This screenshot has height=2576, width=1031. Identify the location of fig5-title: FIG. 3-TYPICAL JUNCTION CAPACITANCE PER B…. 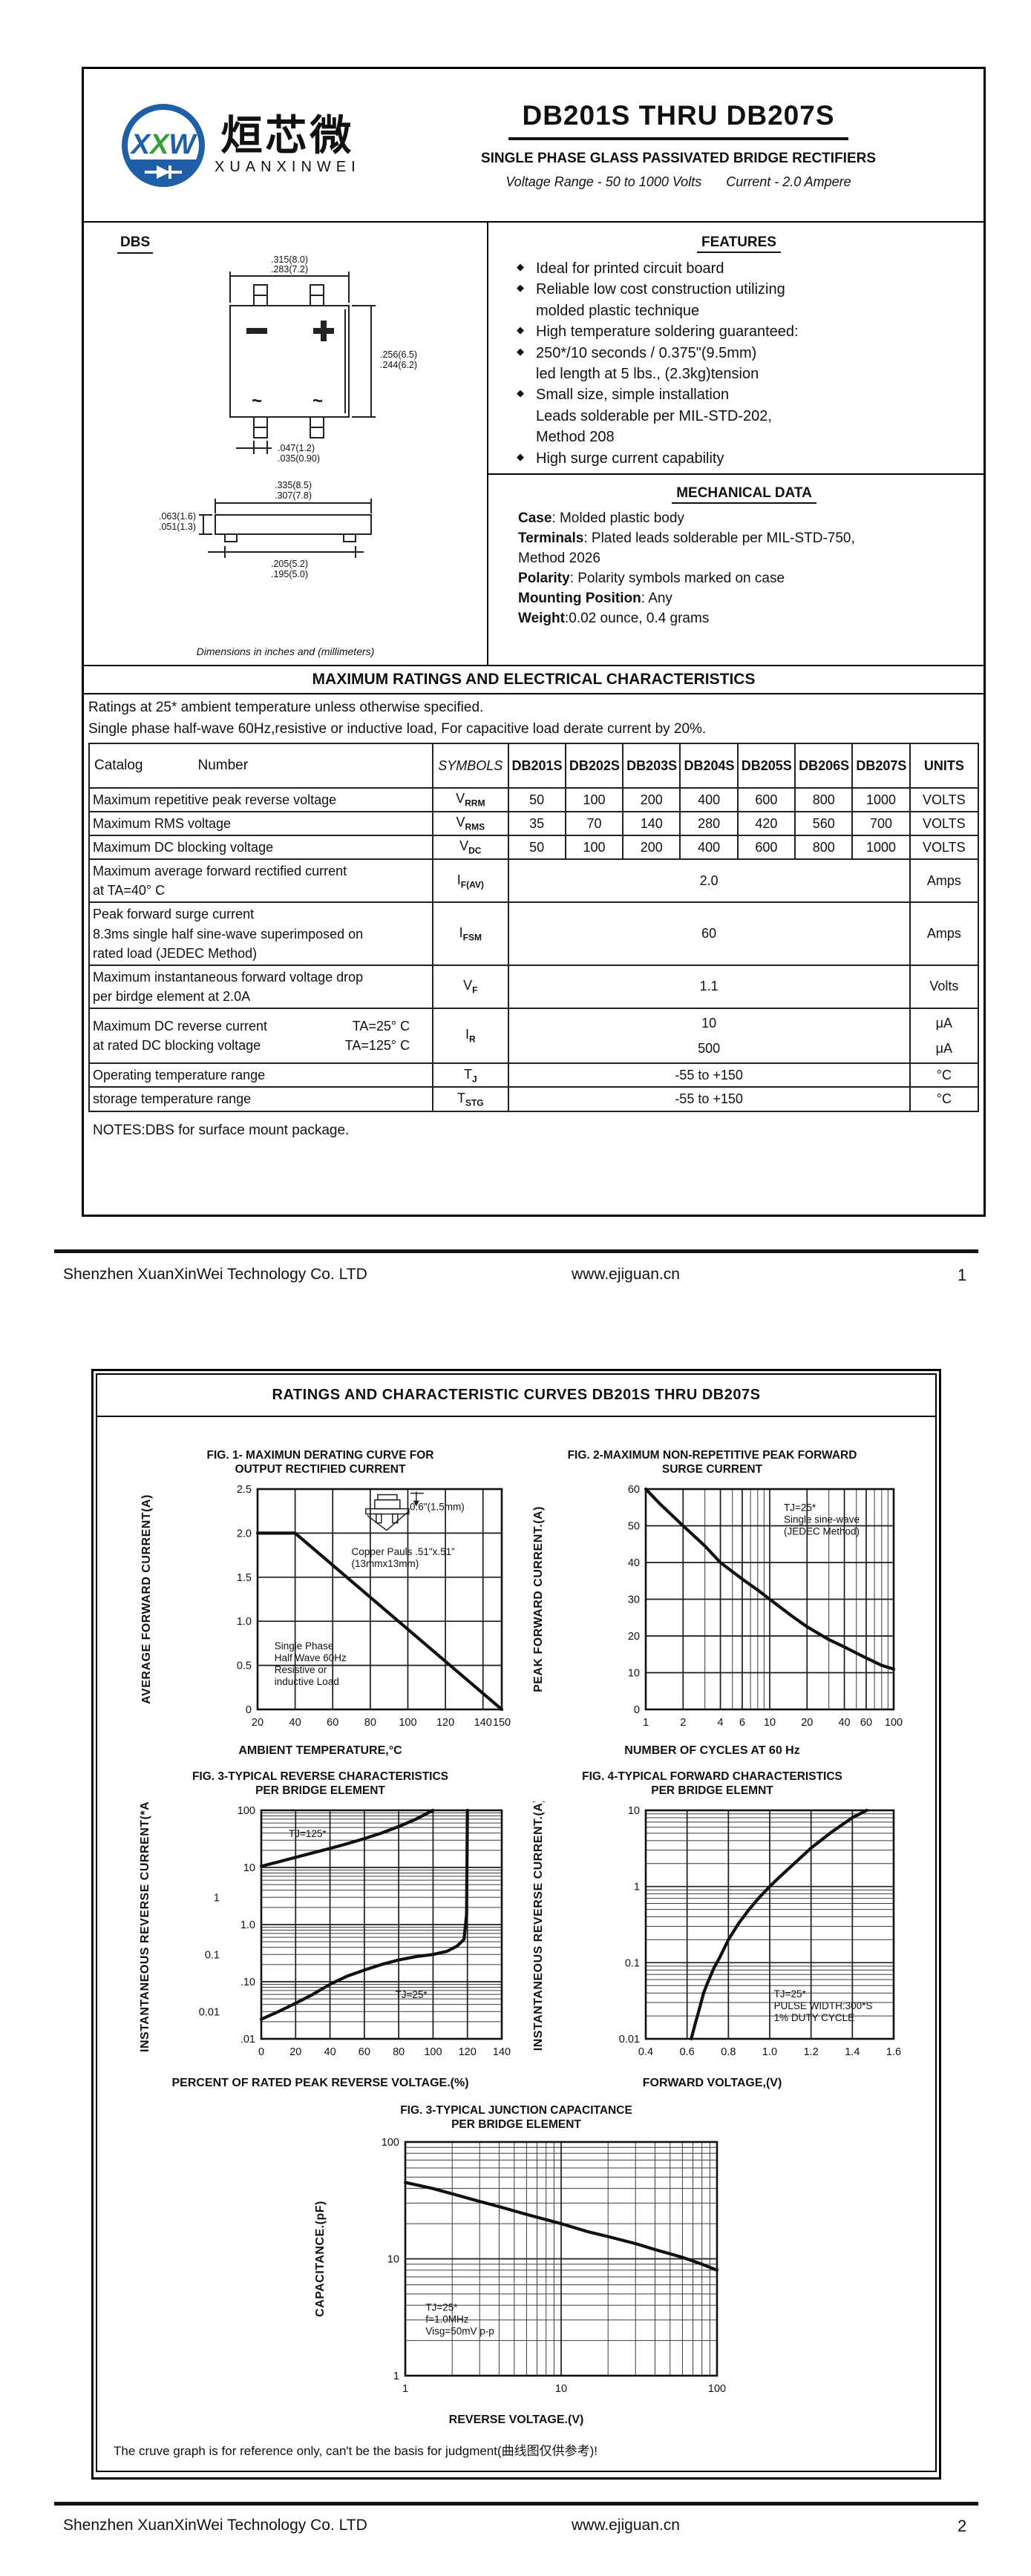
(516, 2117).